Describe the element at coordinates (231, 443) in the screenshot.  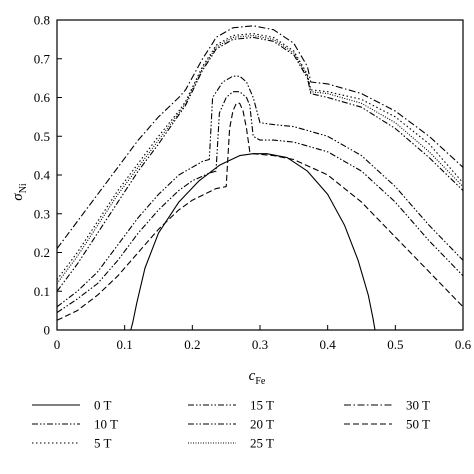
I see `legend-item: 25 T` at that location.